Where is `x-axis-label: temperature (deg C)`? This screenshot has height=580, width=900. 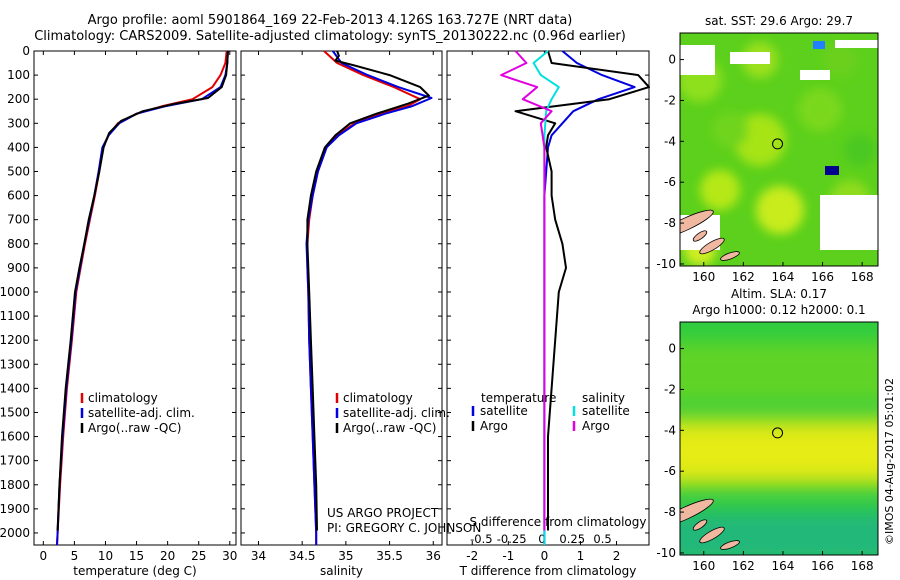 x-axis-label: temperature (deg C) is located at coordinates (134, 571).